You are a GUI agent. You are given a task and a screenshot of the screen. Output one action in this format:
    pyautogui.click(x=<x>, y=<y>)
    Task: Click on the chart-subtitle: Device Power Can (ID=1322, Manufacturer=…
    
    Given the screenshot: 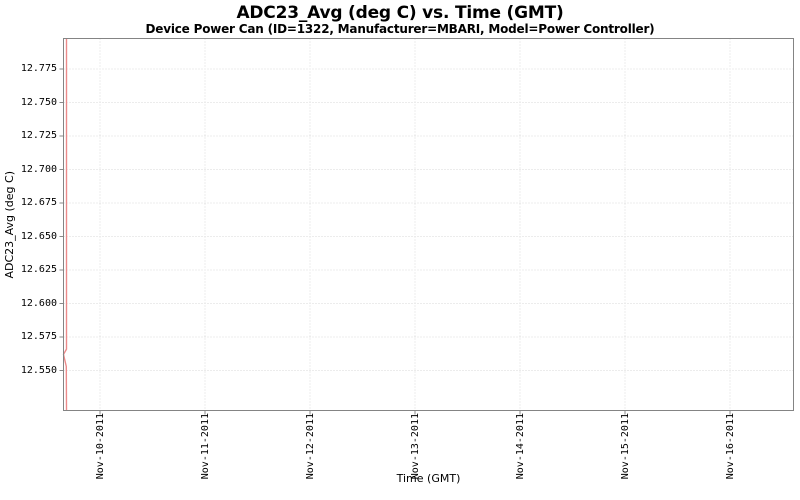 What is the action you would take?
    pyautogui.click(x=400, y=29)
    